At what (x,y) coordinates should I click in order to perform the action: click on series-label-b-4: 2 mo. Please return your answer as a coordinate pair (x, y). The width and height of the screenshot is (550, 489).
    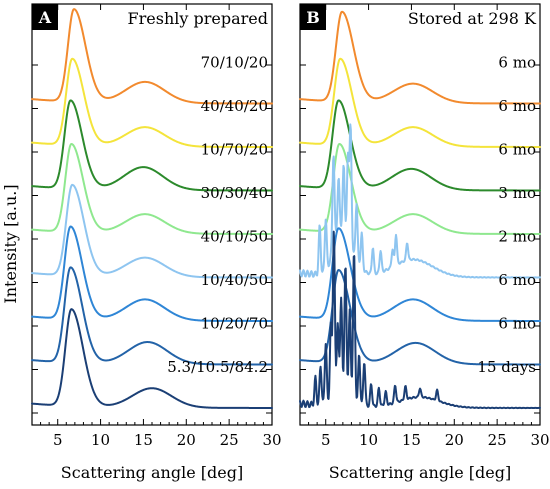
    Looking at the image, I should click on (517, 236).